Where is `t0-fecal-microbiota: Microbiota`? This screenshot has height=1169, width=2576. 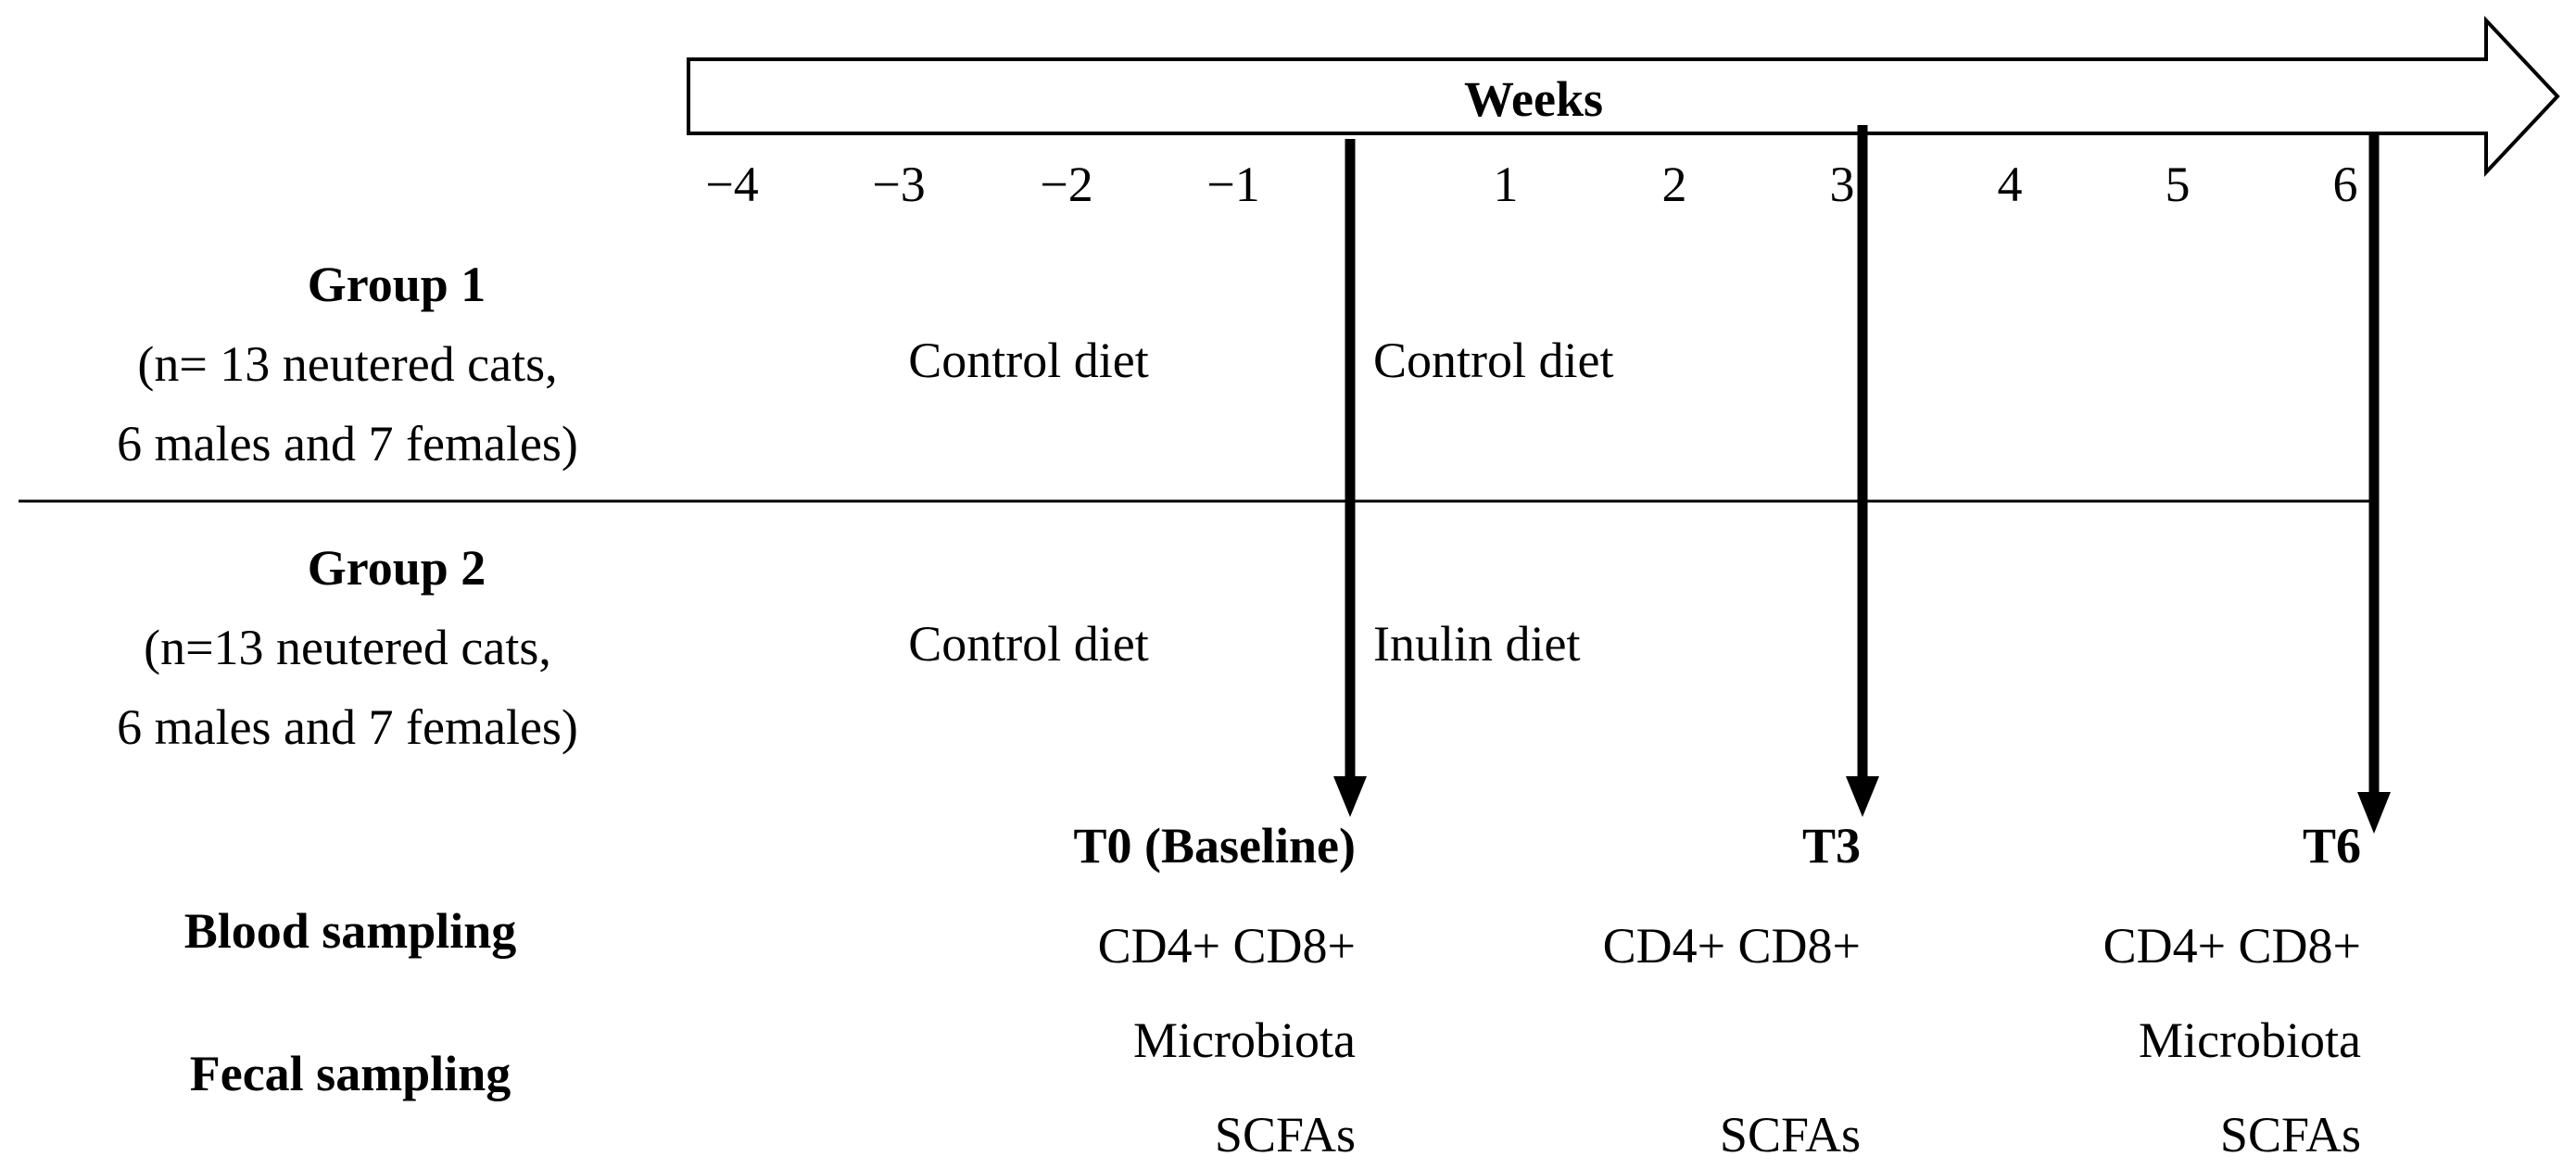 t0-fecal-microbiota: Microbiota is located at coordinates (1245, 1040).